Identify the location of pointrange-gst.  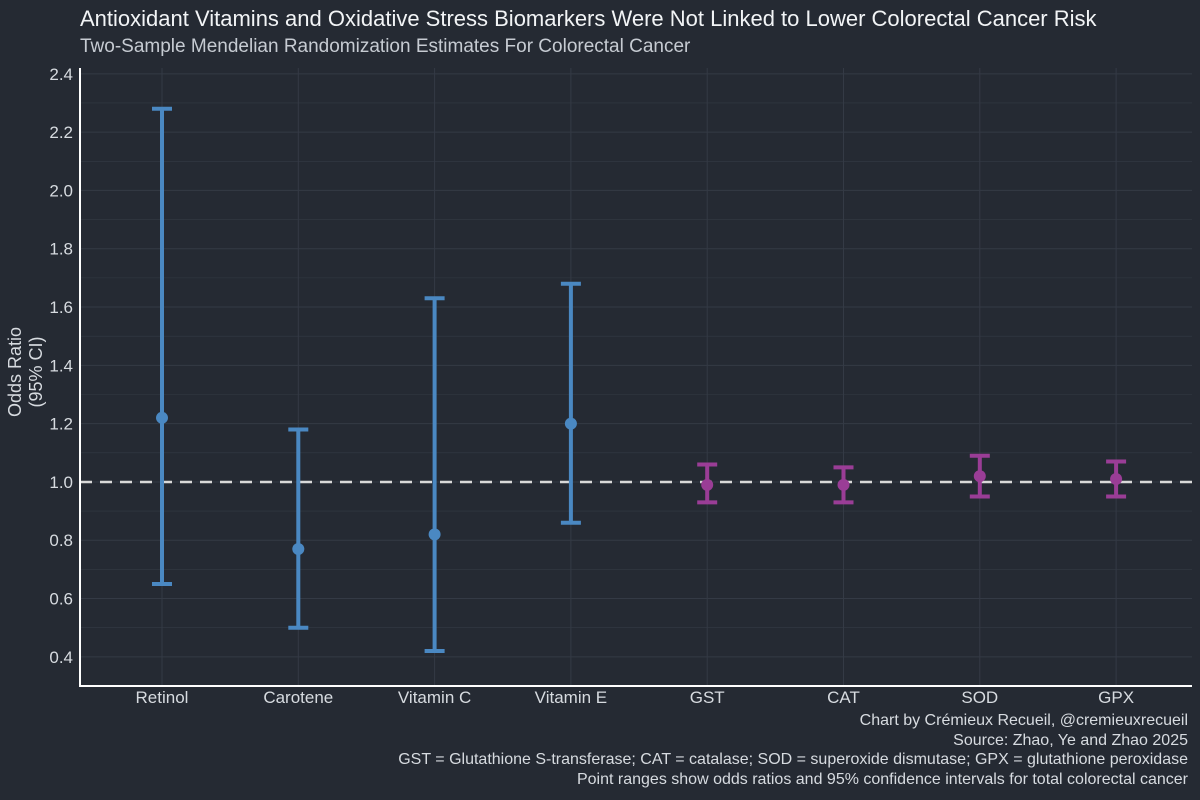
(707, 483).